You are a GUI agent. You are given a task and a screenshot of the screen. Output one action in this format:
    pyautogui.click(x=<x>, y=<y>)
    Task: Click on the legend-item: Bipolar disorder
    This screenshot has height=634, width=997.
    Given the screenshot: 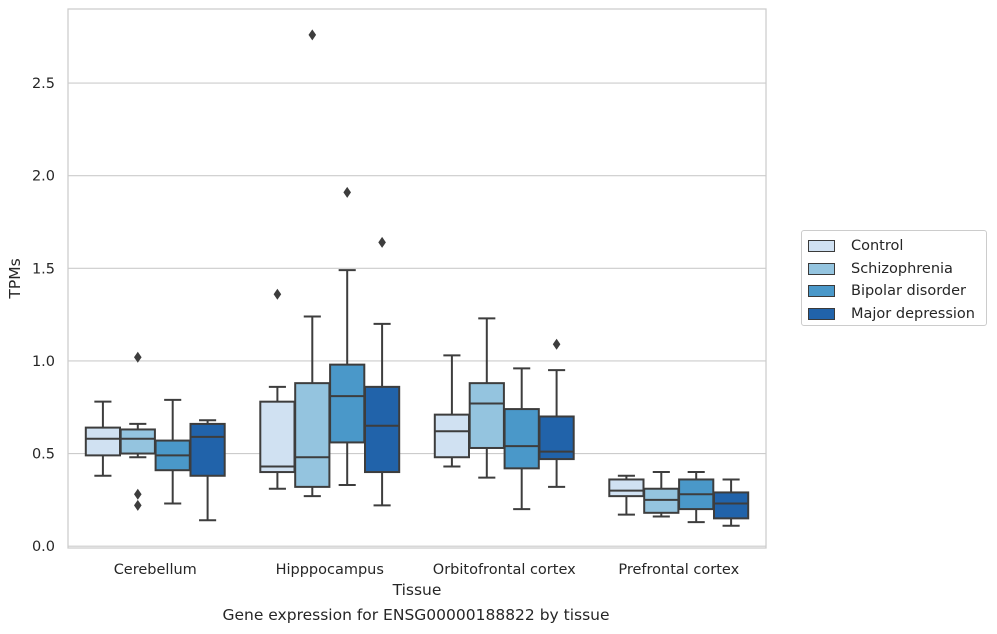 What is the action you would take?
    pyautogui.click(x=897, y=291)
    